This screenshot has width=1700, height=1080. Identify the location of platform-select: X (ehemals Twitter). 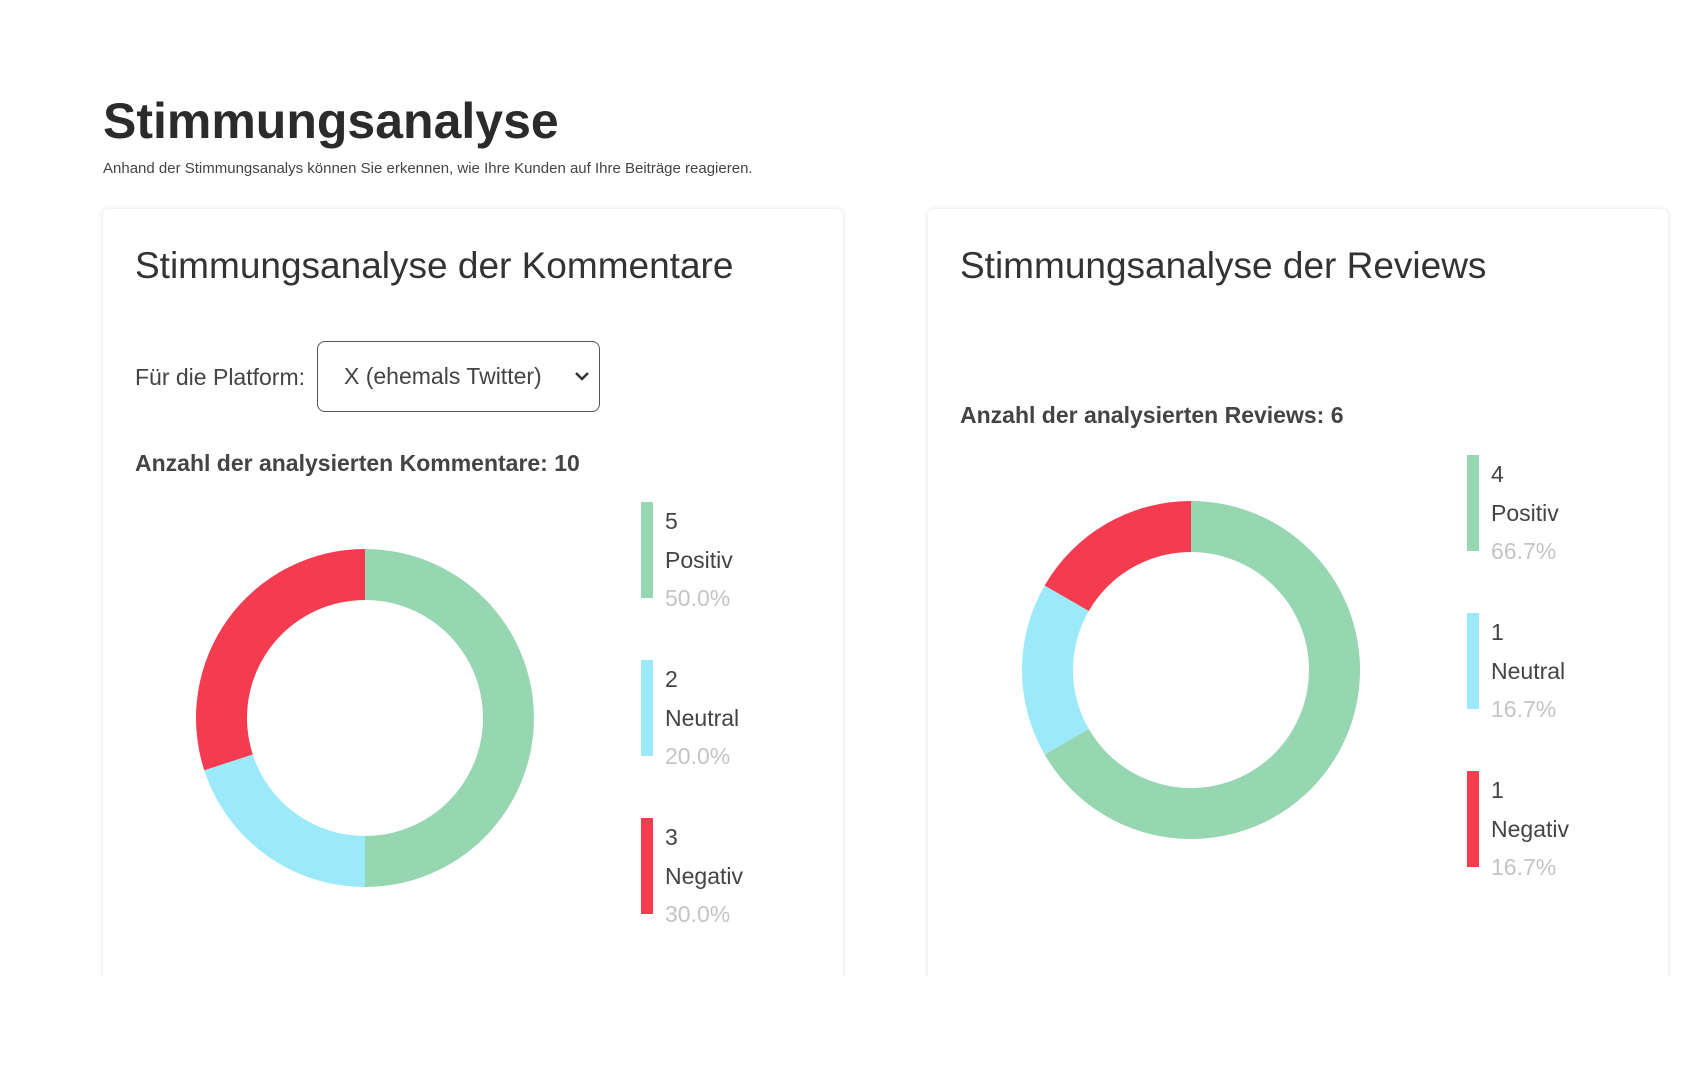
(458, 376).